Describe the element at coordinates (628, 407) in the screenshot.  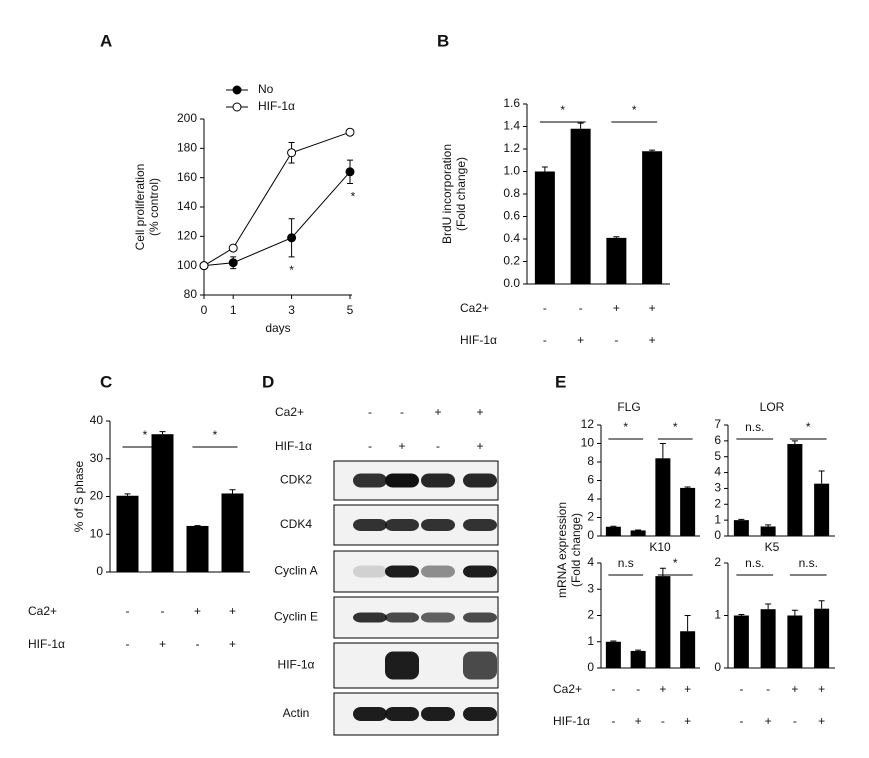
I see `chart-title: FLG` at that location.